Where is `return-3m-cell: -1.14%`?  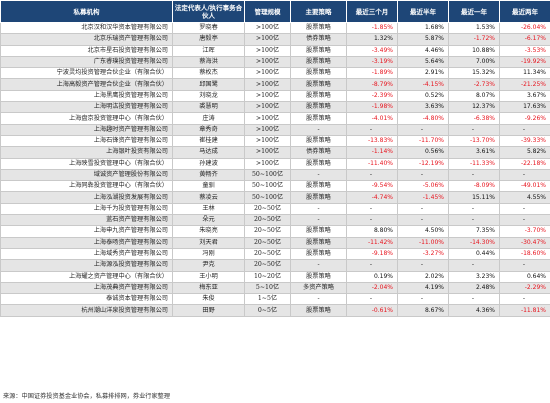
return-3m-cell: -1.14% is located at coordinates (372, 152).